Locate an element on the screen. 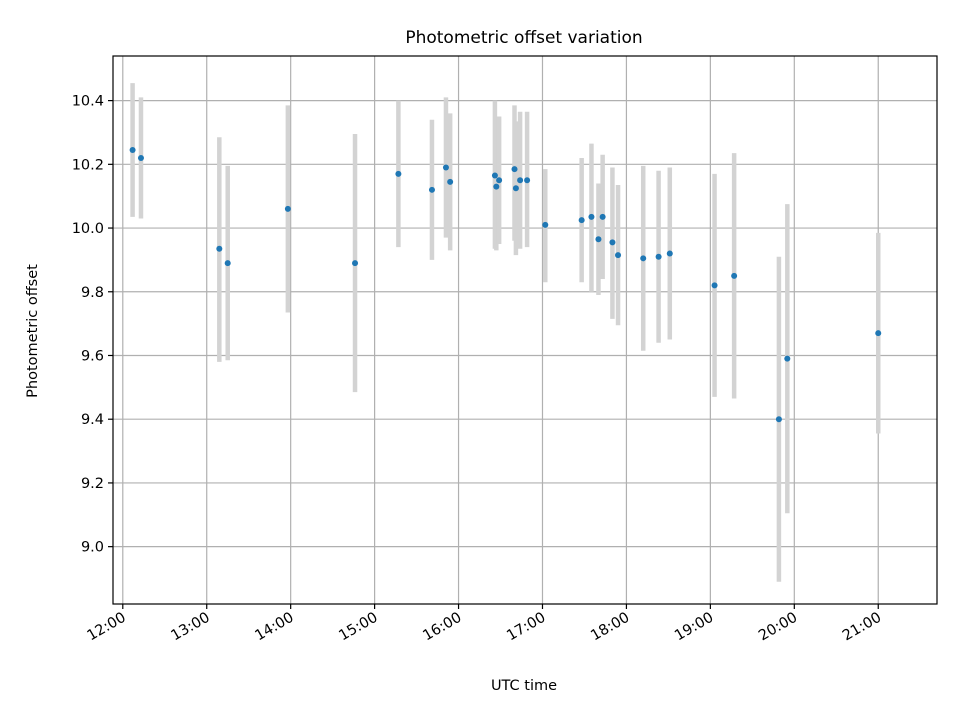 This screenshot has width=960, height=724. y-tick-label: 9.8 is located at coordinates (92, 293).